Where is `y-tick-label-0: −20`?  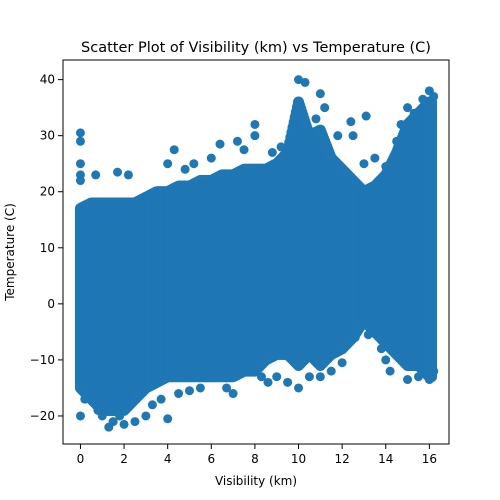 y-tick-label-0: −20 is located at coordinates (42, 416).